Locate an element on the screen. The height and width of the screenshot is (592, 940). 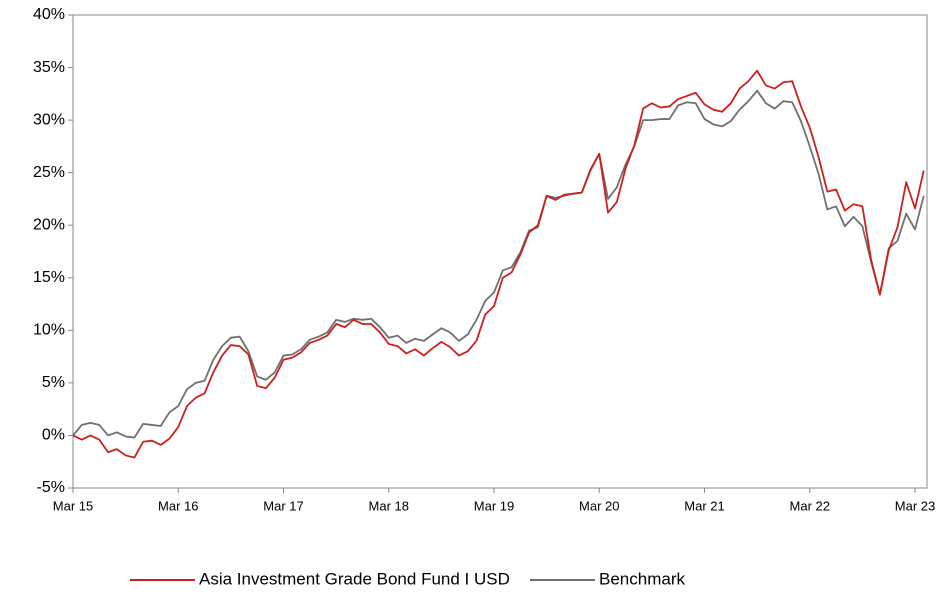
y-tick-label: 30% is located at coordinates (49, 119).